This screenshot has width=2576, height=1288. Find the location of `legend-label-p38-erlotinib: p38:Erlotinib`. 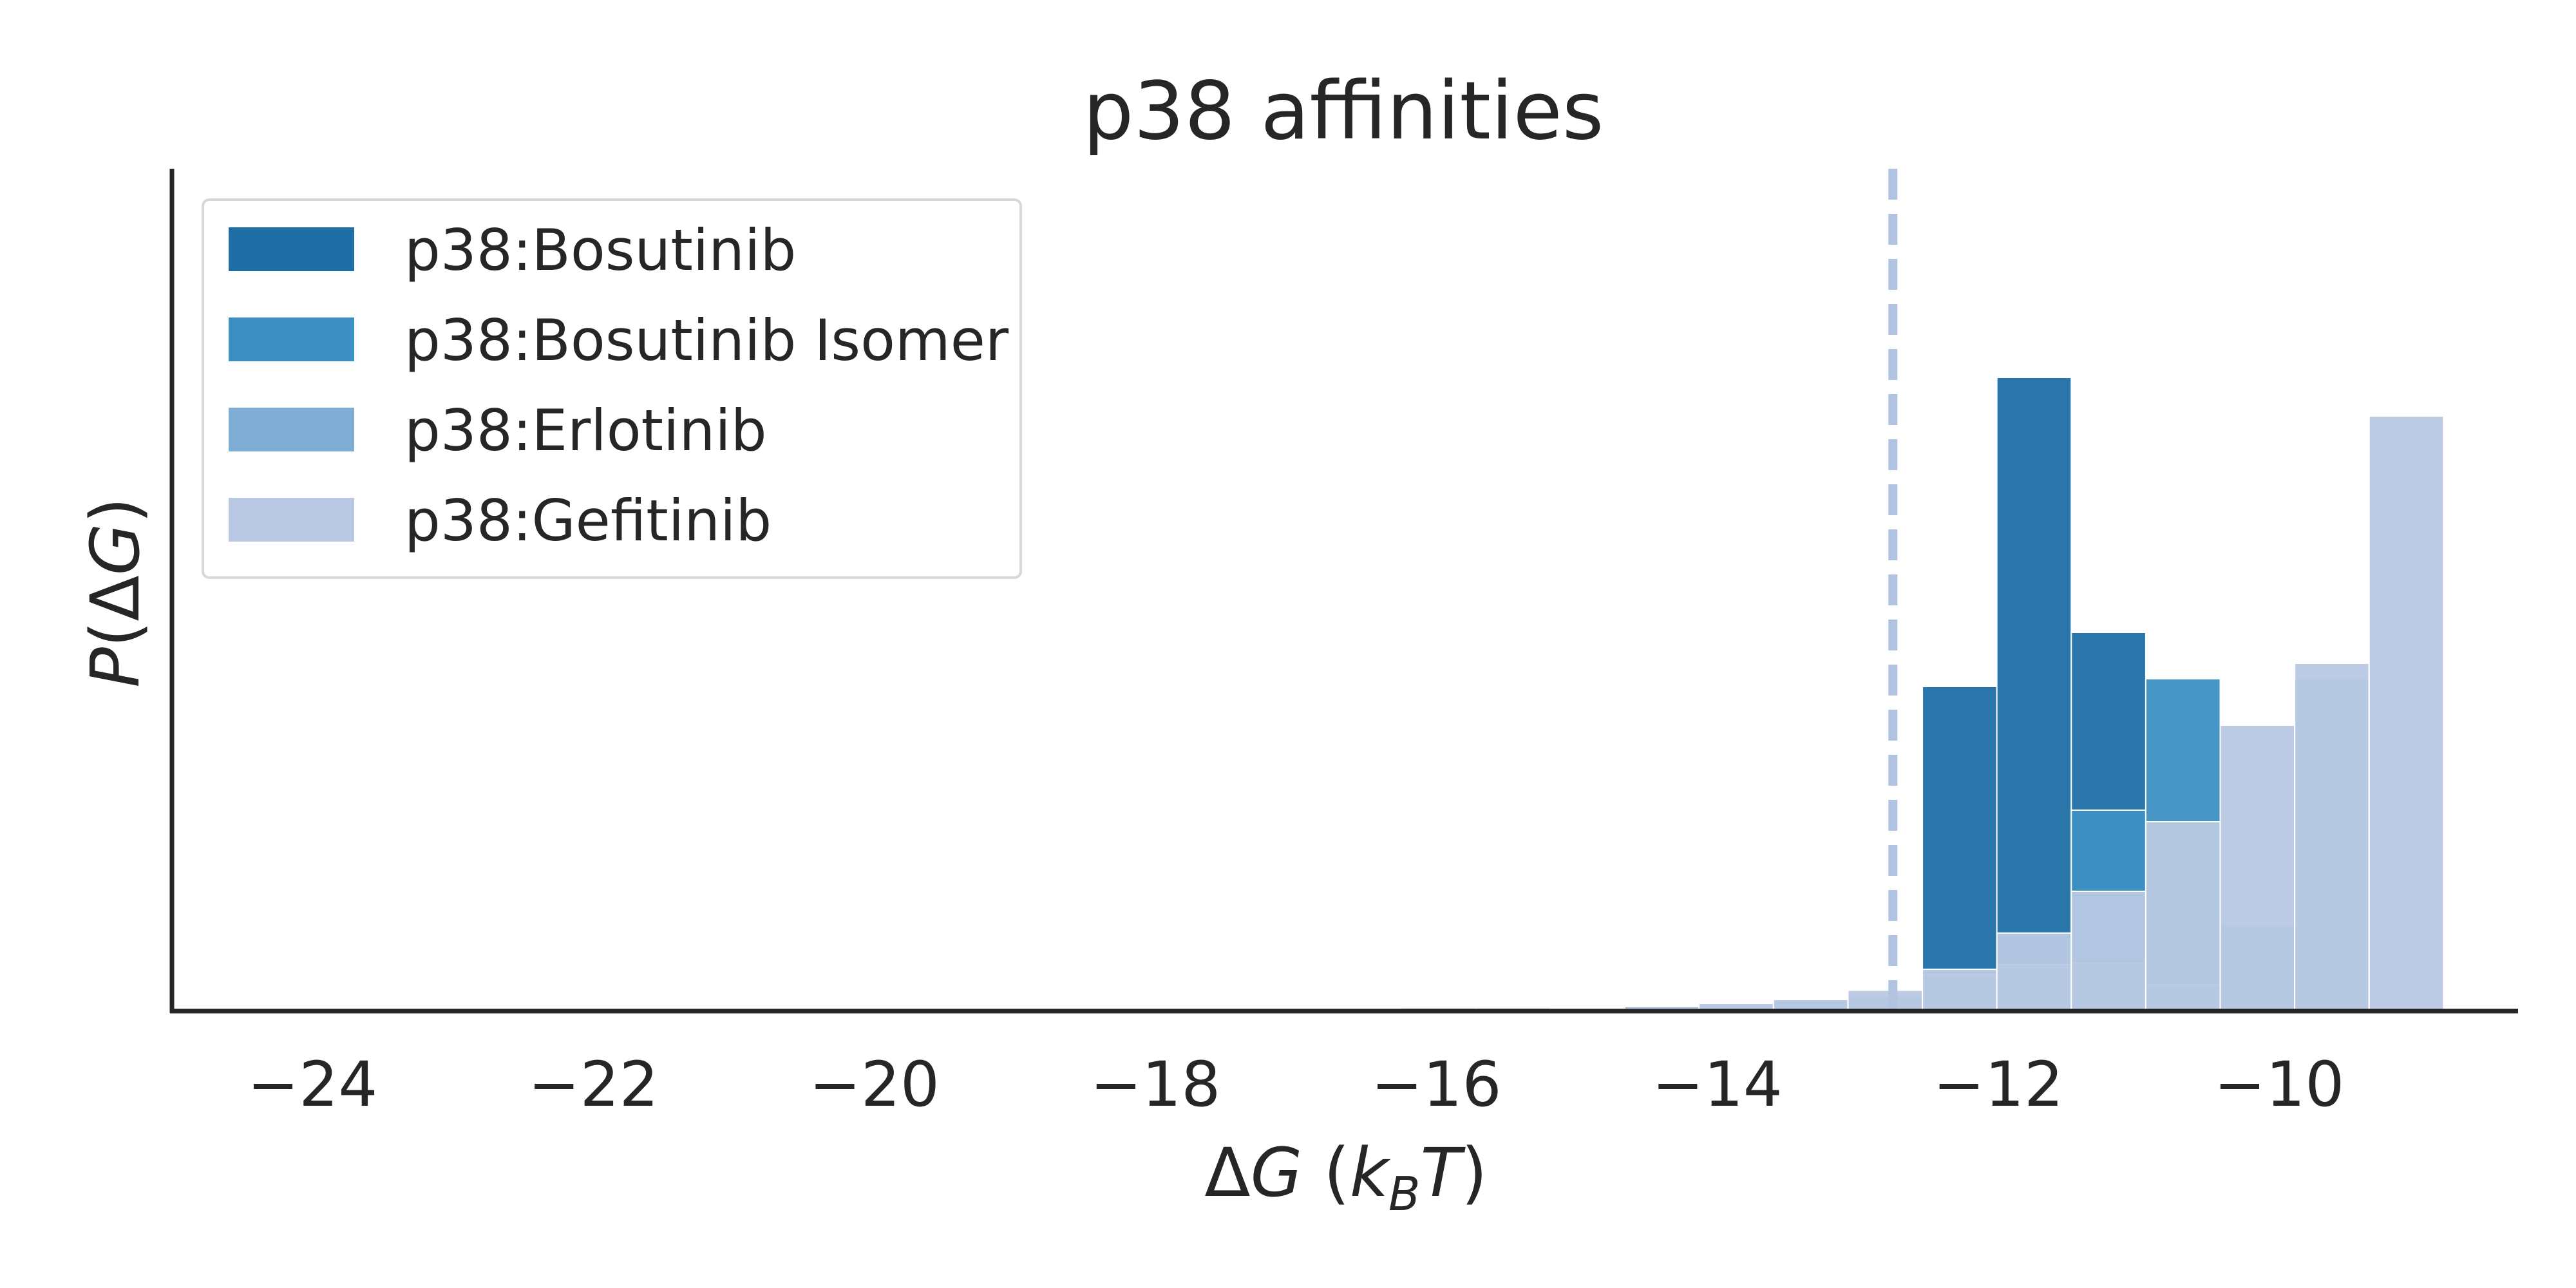

legend-label-p38-erlotinib: p38:Erlotinib is located at coordinates (586, 431).